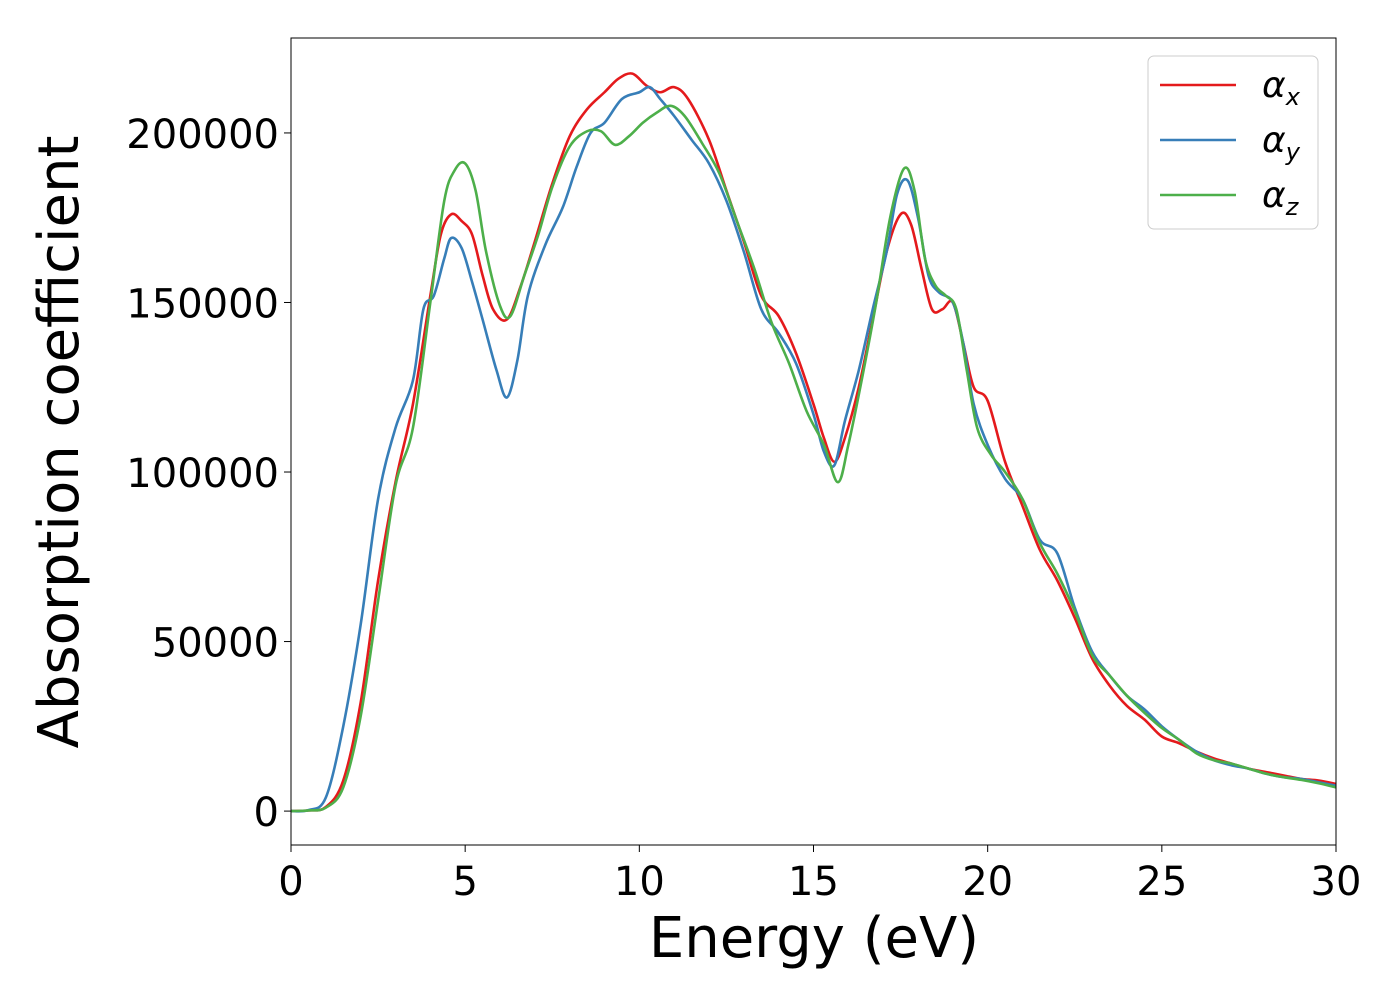 The height and width of the screenshot is (1000, 1400). I want to click on y-tick-label: 150000, so click(202, 304).